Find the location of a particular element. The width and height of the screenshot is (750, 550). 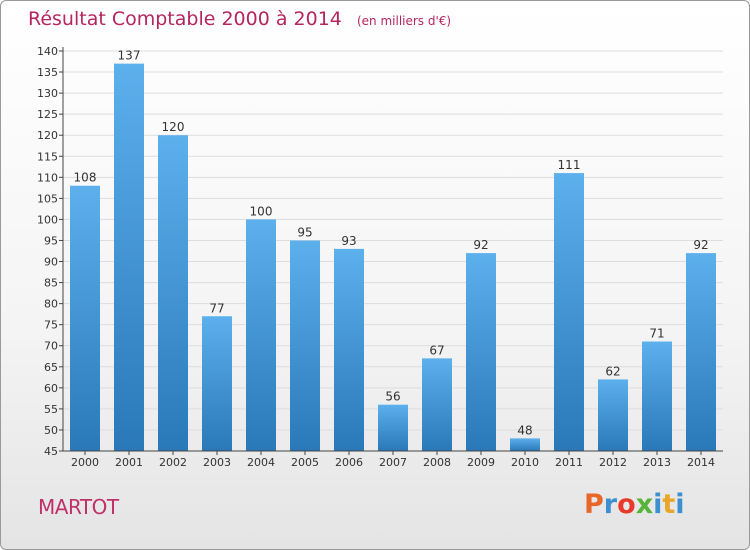

y-tick-label: 135 is located at coordinates (47, 72).